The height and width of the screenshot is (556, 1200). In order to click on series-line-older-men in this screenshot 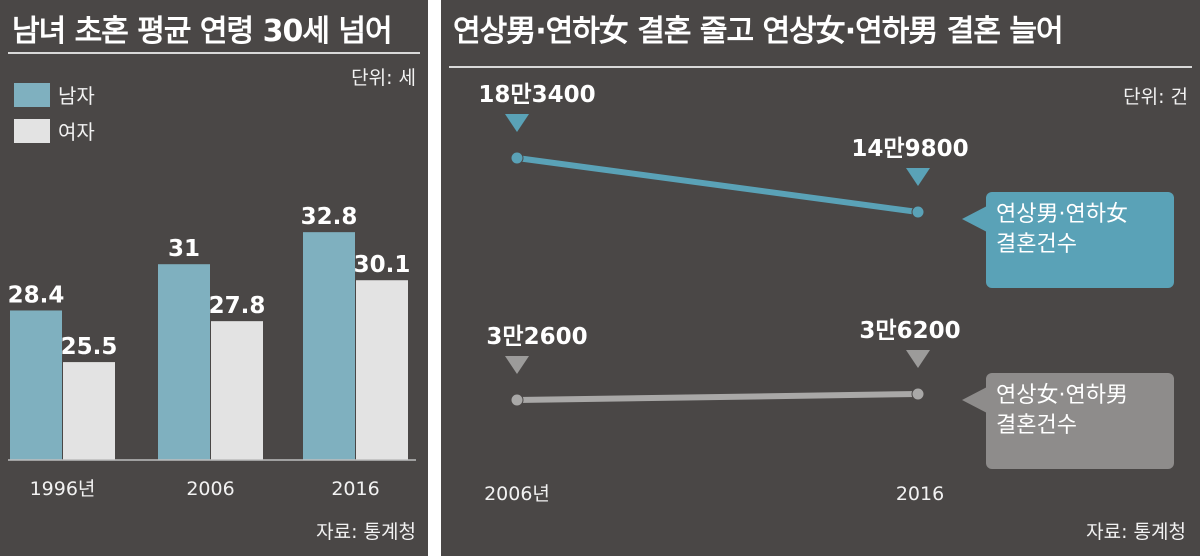, I will do `click(717, 185)`.